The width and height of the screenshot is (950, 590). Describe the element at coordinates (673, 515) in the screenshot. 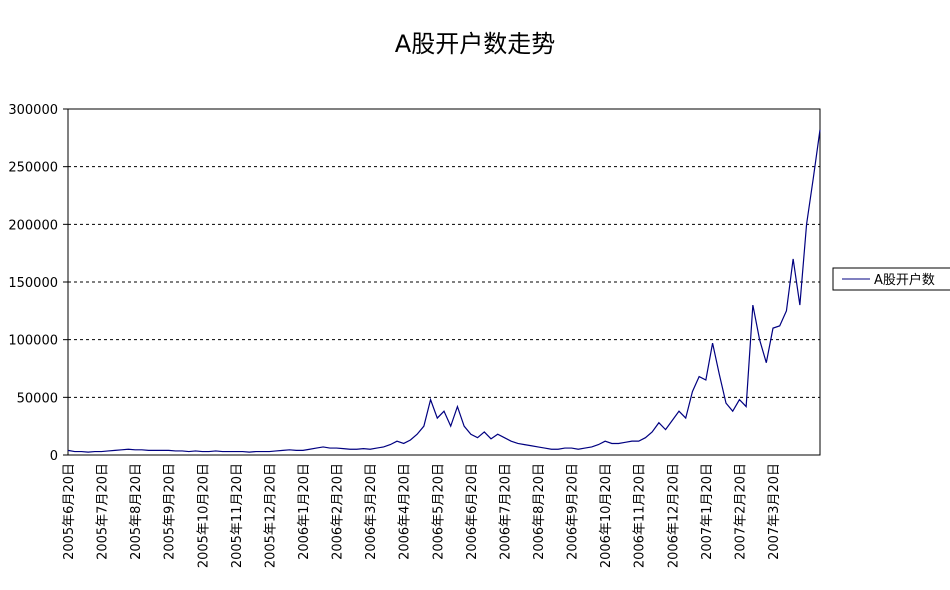

I see `x-tick-label: 2006年12月20日` at that location.